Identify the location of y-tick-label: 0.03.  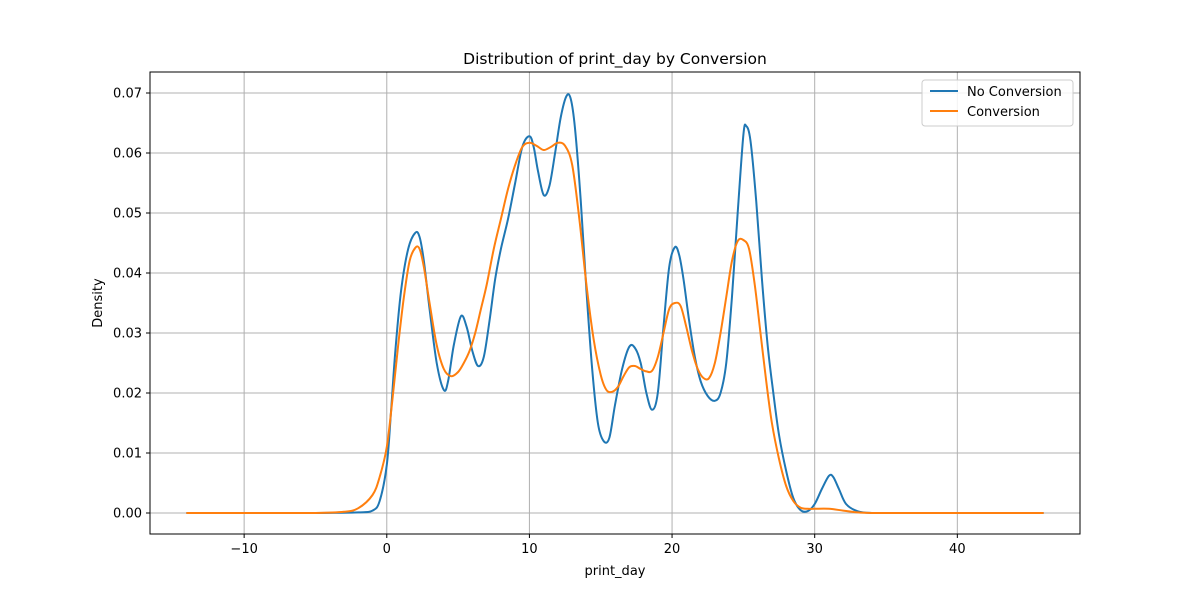
(127, 334).